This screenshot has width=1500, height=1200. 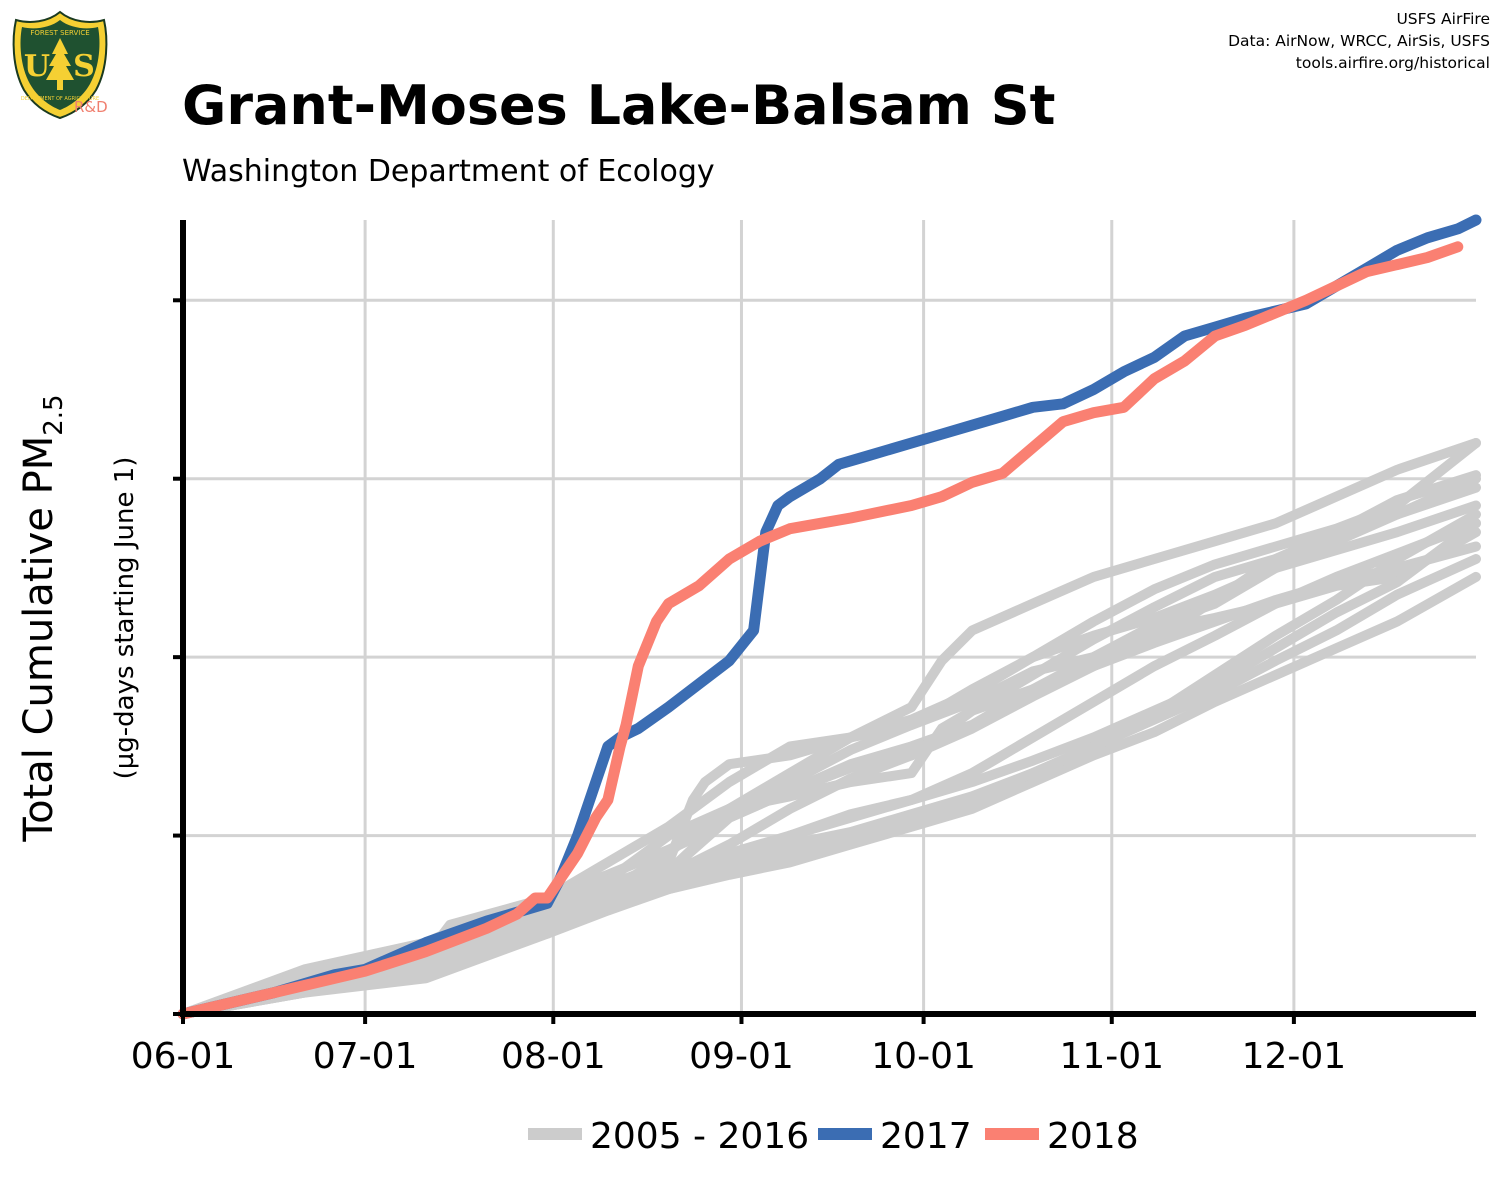 What do you see at coordinates (183, 1056) in the screenshot?
I see `x-tick-label: 06-01` at bounding box center [183, 1056].